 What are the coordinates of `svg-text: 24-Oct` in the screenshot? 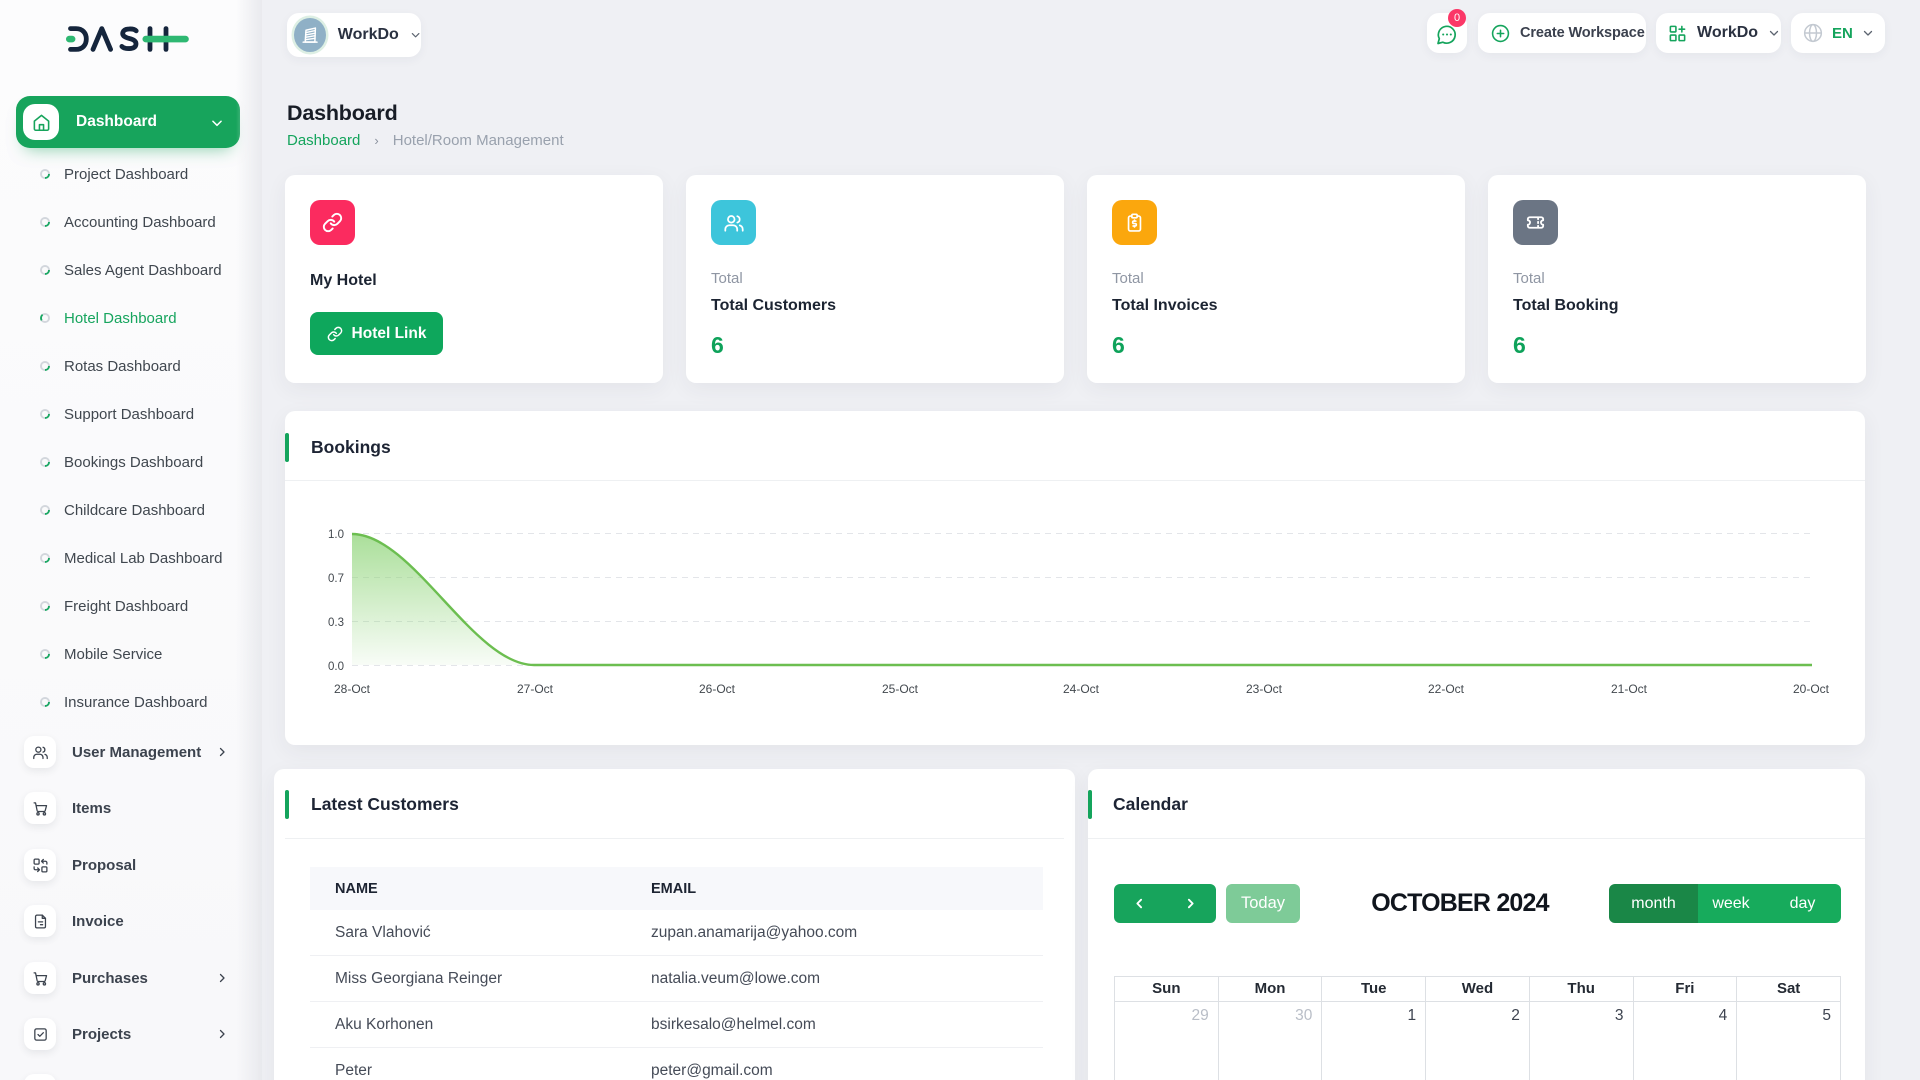 It's located at (1081, 689).